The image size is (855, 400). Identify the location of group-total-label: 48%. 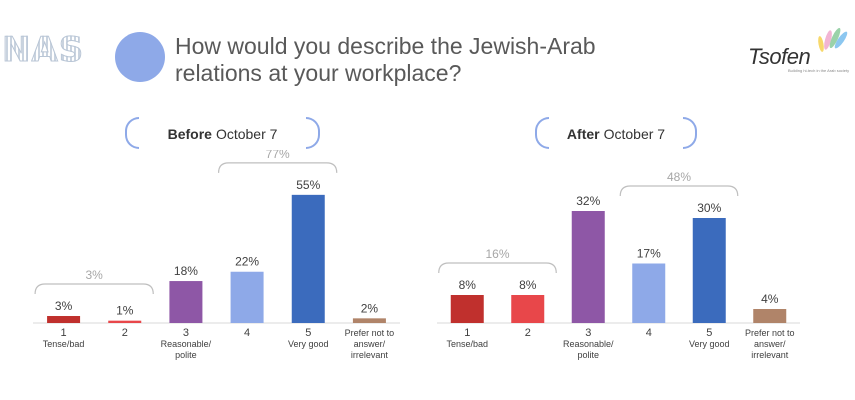
(679, 177).